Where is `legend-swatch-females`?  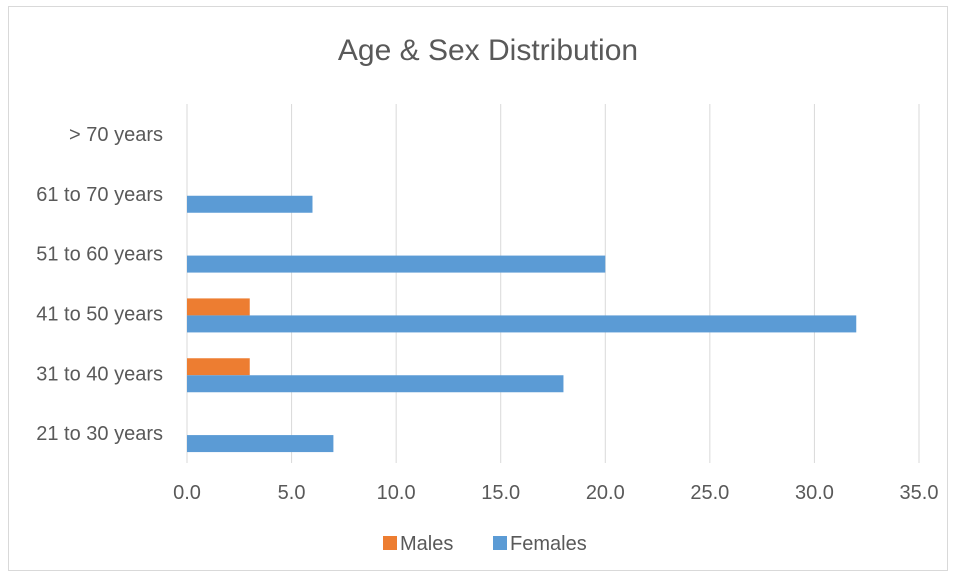
legend-swatch-females is located at coordinates (500, 543).